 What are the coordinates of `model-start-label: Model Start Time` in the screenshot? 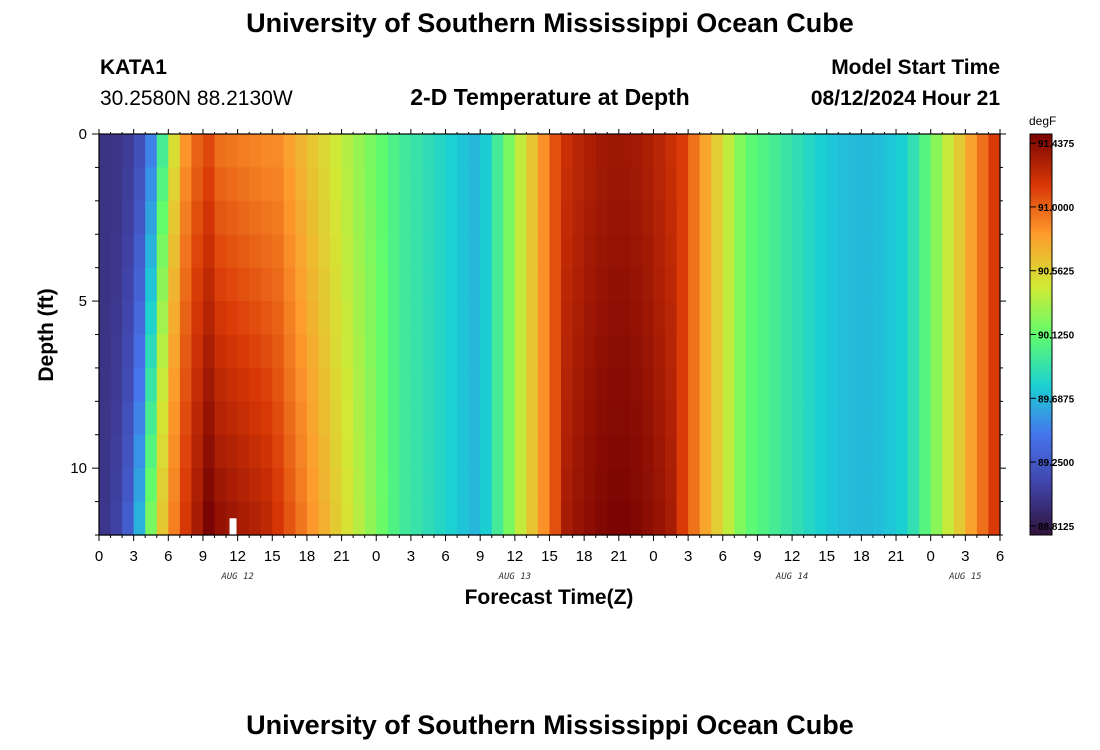 It's located at (915, 67).